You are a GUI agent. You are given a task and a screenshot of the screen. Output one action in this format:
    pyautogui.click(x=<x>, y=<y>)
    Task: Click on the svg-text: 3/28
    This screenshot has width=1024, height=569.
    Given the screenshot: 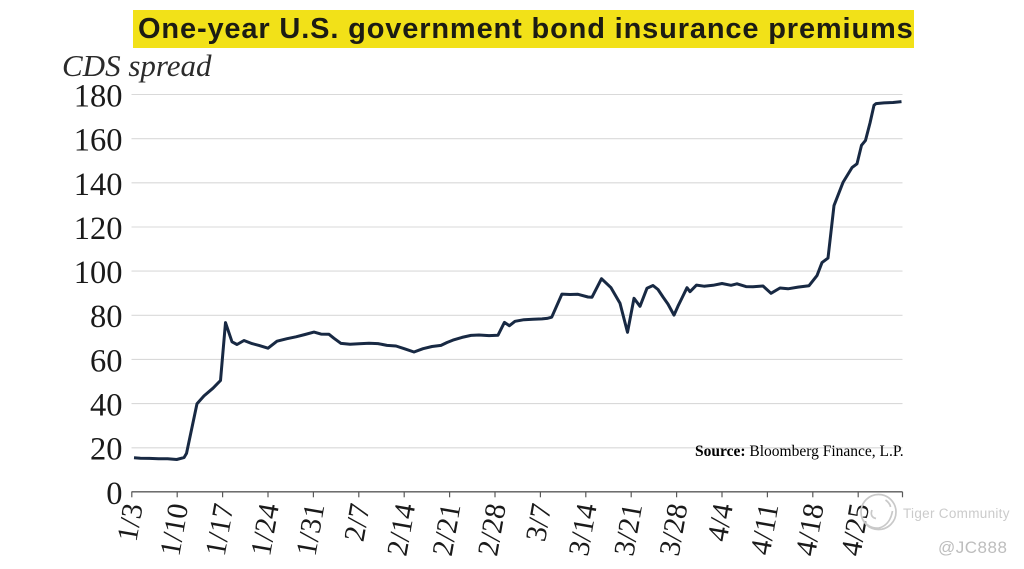 What is the action you would take?
    pyautogui.click(x=674, y=529)
    